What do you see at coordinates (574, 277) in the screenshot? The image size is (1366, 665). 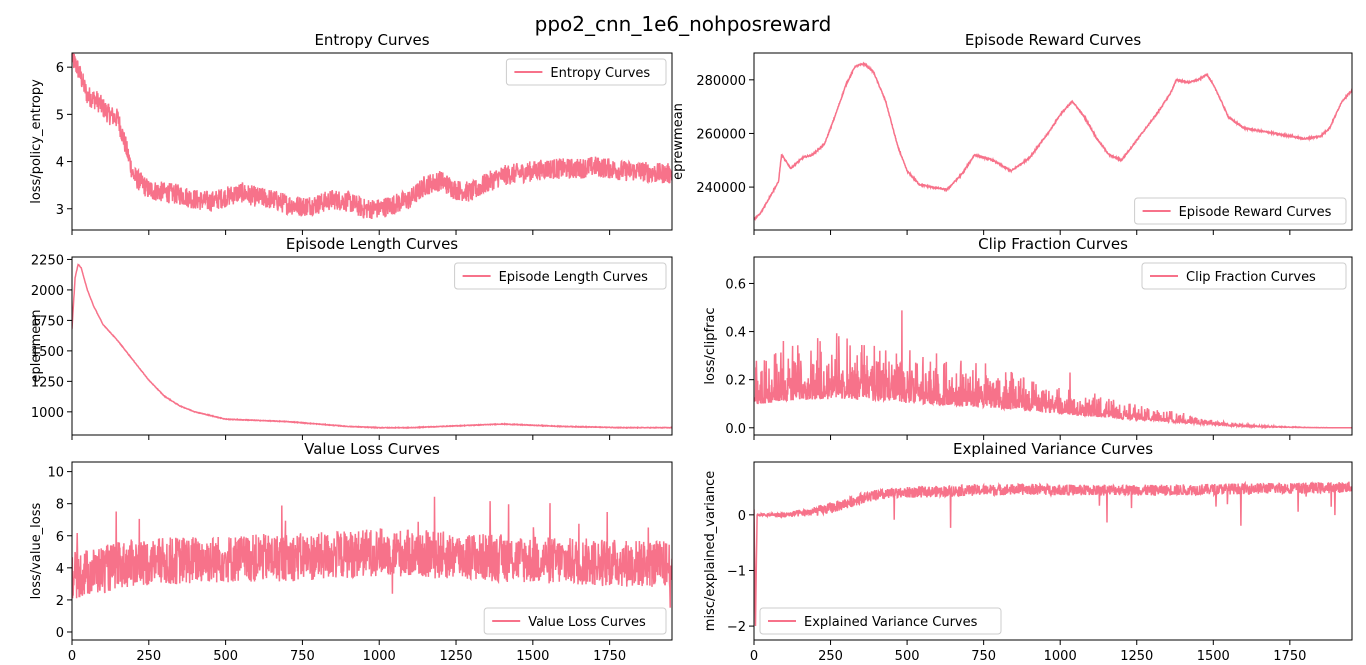 I see `legend-label: Episode Length Curves` at bounding box center [574, 277].